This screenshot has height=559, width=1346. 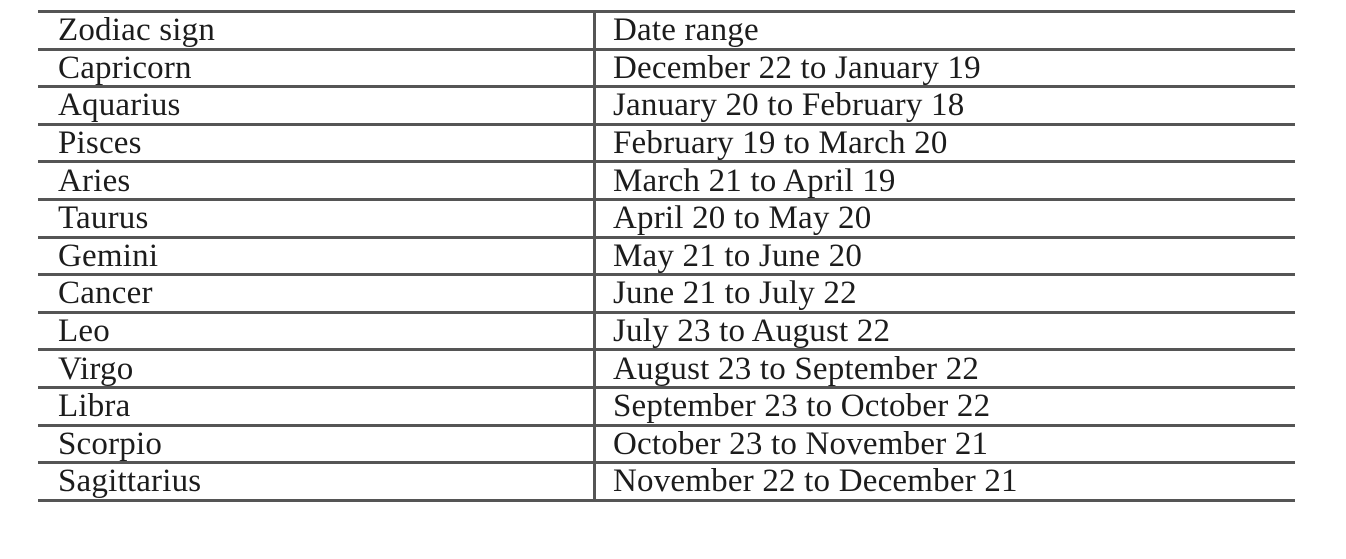 What do you see at coordinates (316, 368) in the screenshot?
I see `sign-cell: Virgo` at bounding box center [316, 368].